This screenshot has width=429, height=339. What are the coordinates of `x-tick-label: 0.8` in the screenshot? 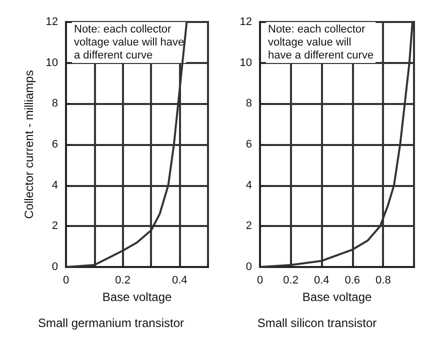 It's located at (383, 280).